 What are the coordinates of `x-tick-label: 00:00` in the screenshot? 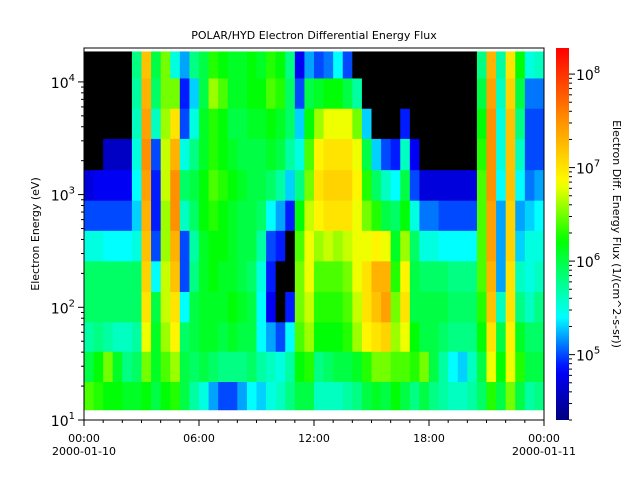 It's located at (84, 438).